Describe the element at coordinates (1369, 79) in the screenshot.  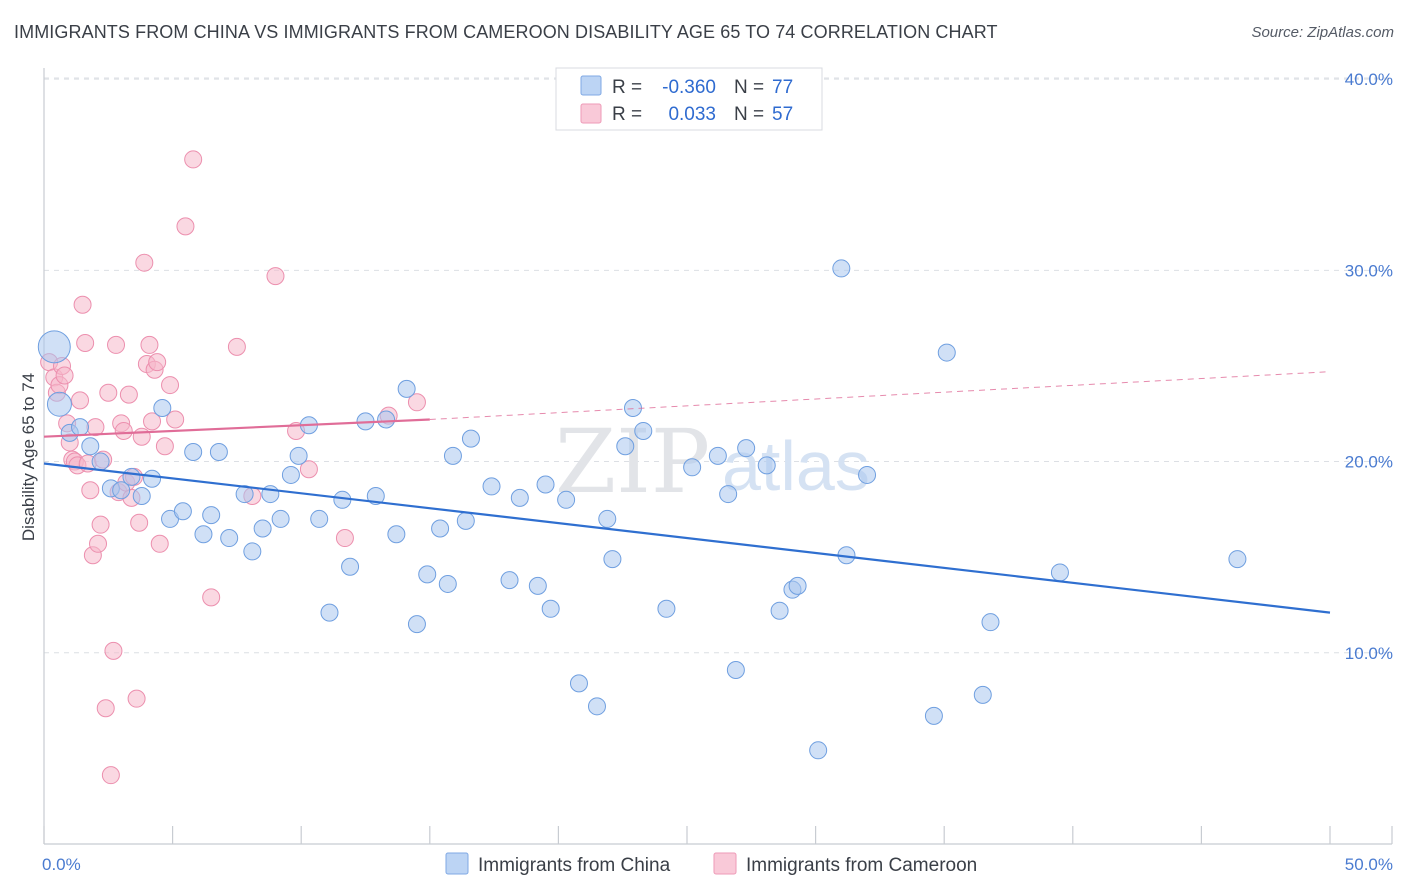
I see `y-tick-label: 40.0%` at that location.